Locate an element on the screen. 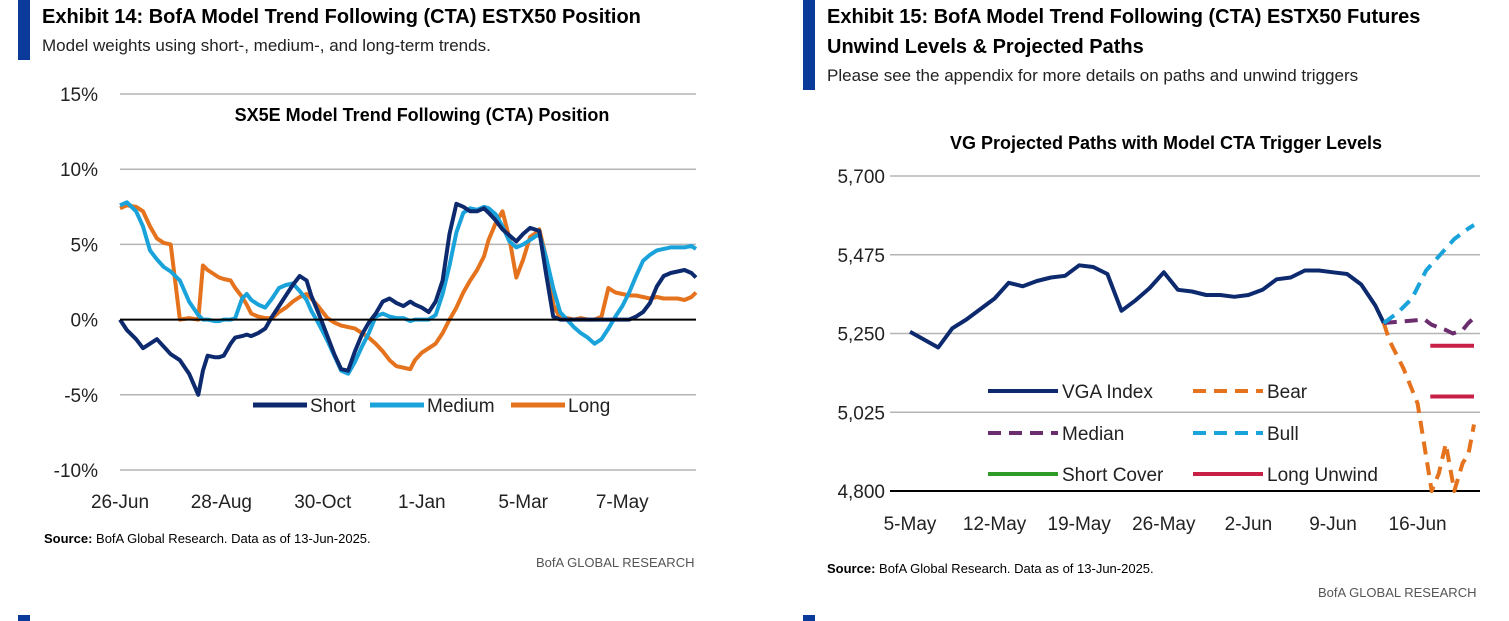 This screenshot has width=1509, height=621. exhibit-15-source-label: Source: is located at coordinates (851, 568).